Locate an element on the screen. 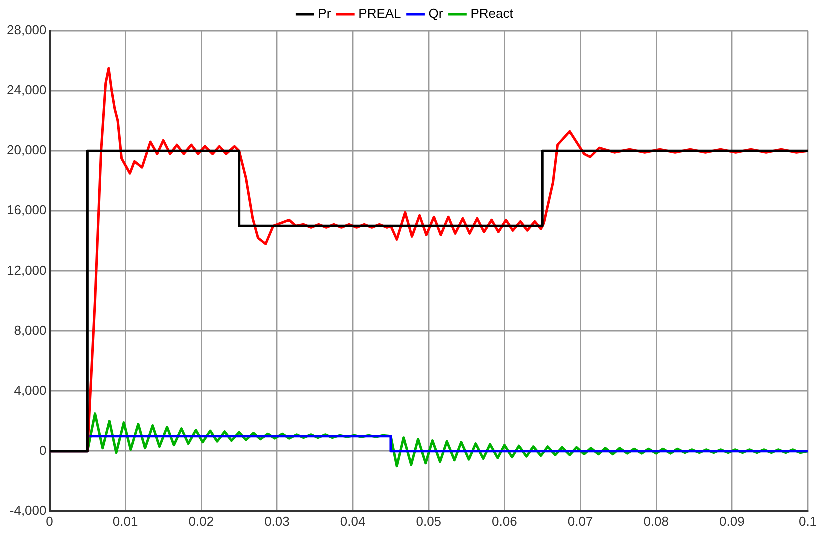 The height and width of the screenshot is (537, 824). y-tick-label: 0 is located at coordinates (43, 450).